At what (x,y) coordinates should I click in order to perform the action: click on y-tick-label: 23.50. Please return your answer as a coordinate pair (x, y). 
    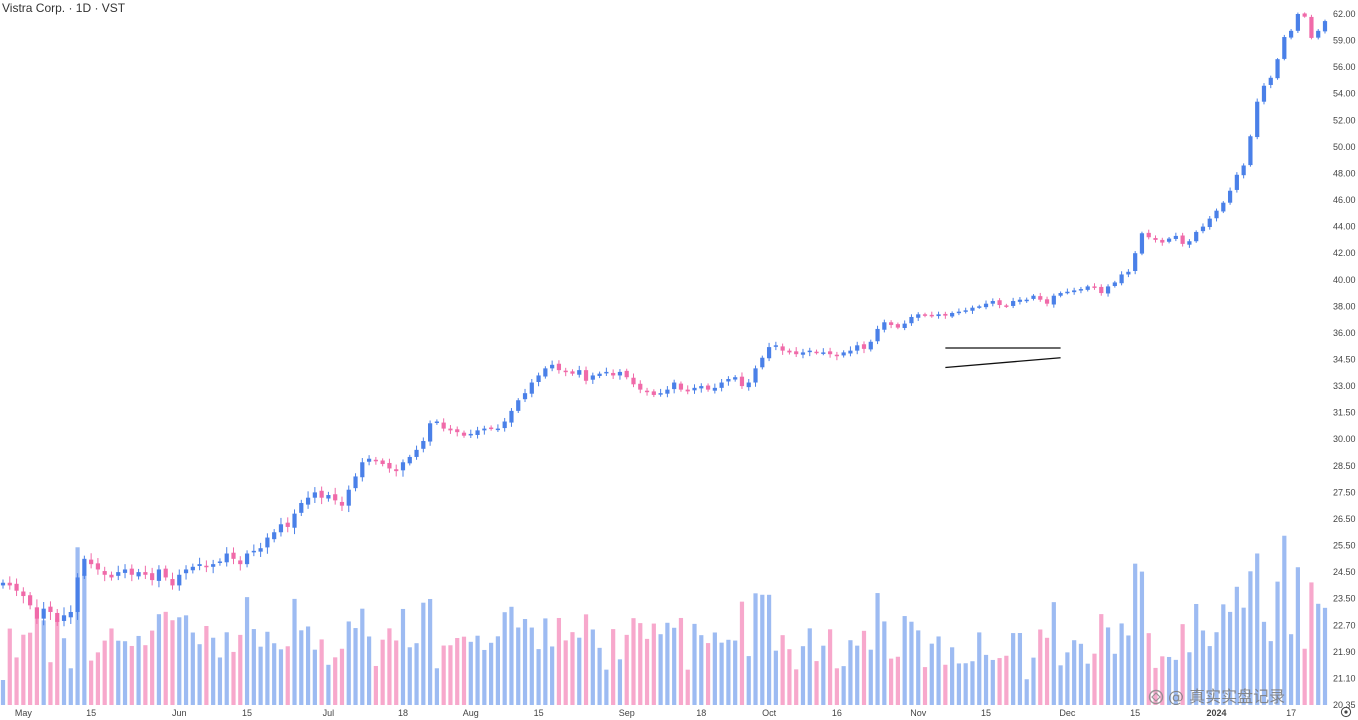
    Looking at the image, I should click on (1344, 599).